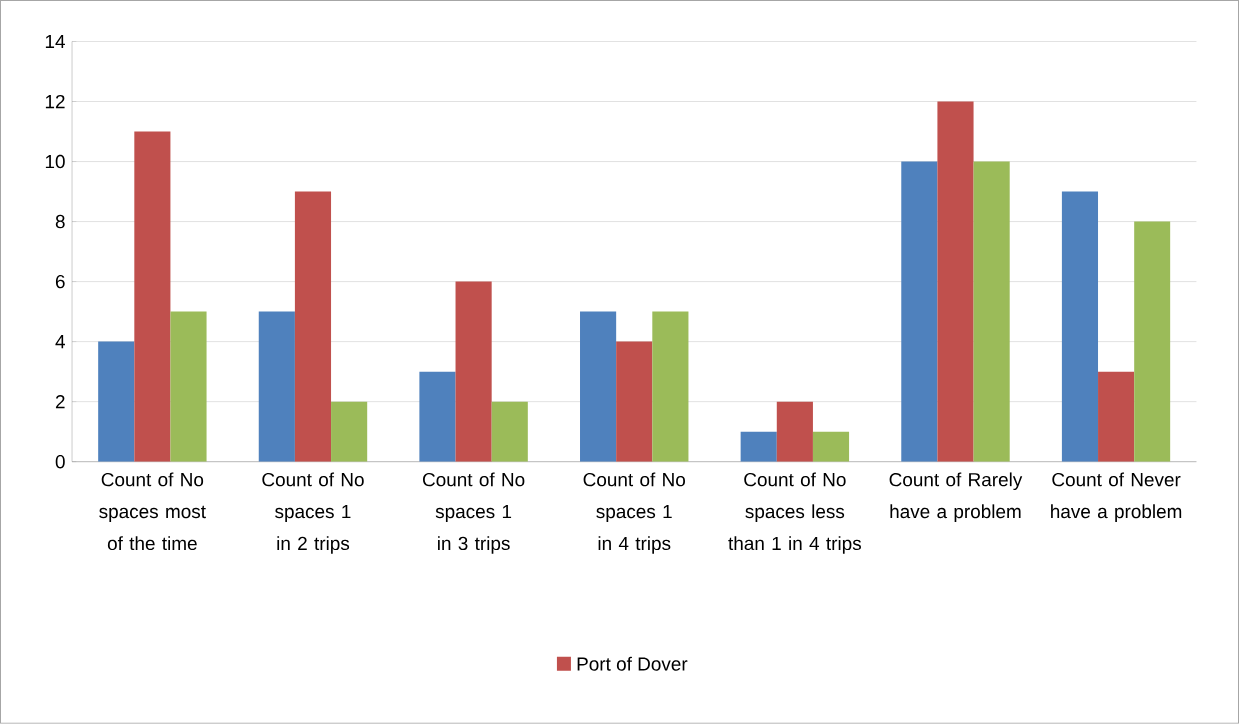  Describe the element at coordinates (60, 342) in the screenshot. I see `y-tick-label: 4` at that location.